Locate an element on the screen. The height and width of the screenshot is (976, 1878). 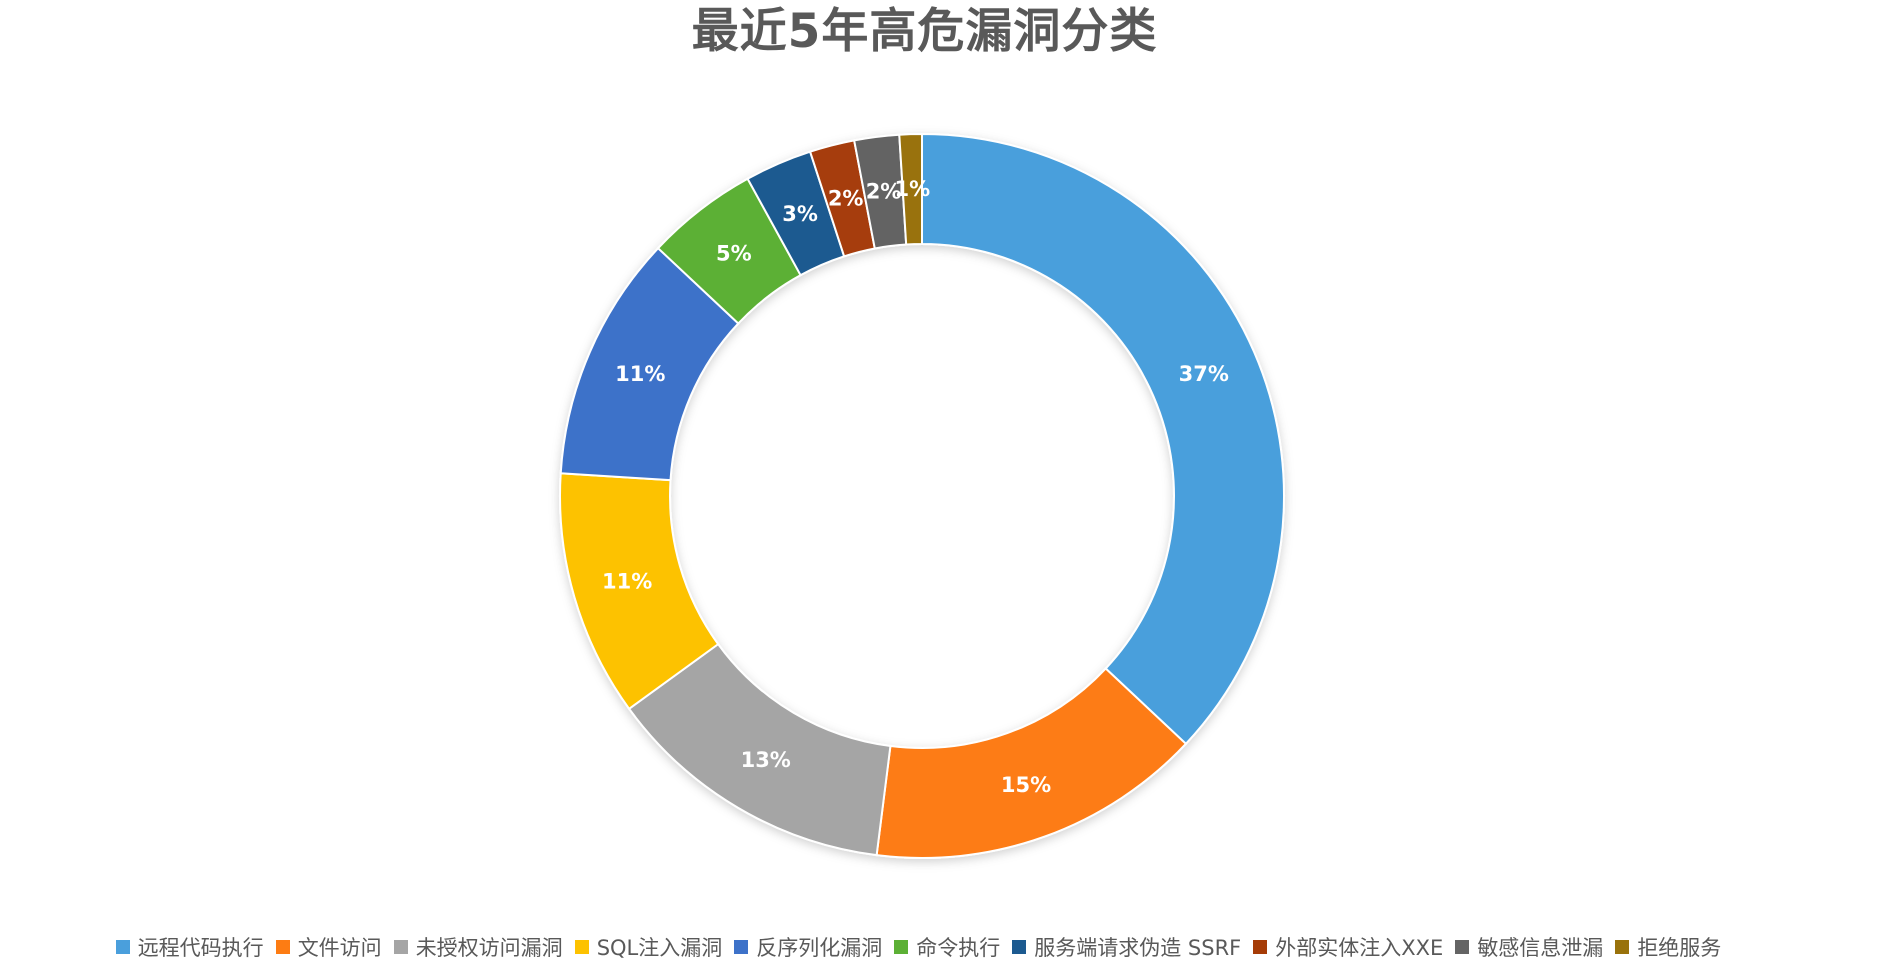
legend-item: 文件访问 is located at coordinates (328, 947).